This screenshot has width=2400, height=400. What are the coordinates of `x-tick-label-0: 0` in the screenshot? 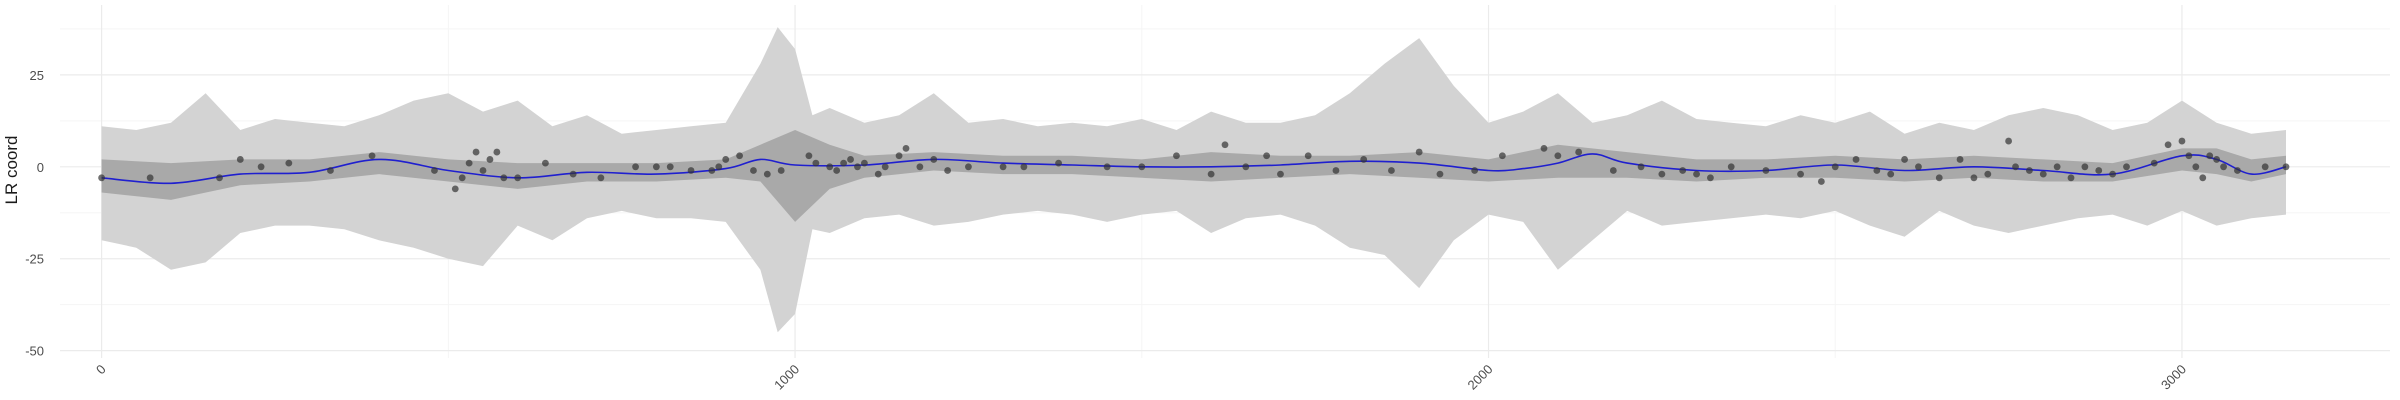 It's located at (101, 370).